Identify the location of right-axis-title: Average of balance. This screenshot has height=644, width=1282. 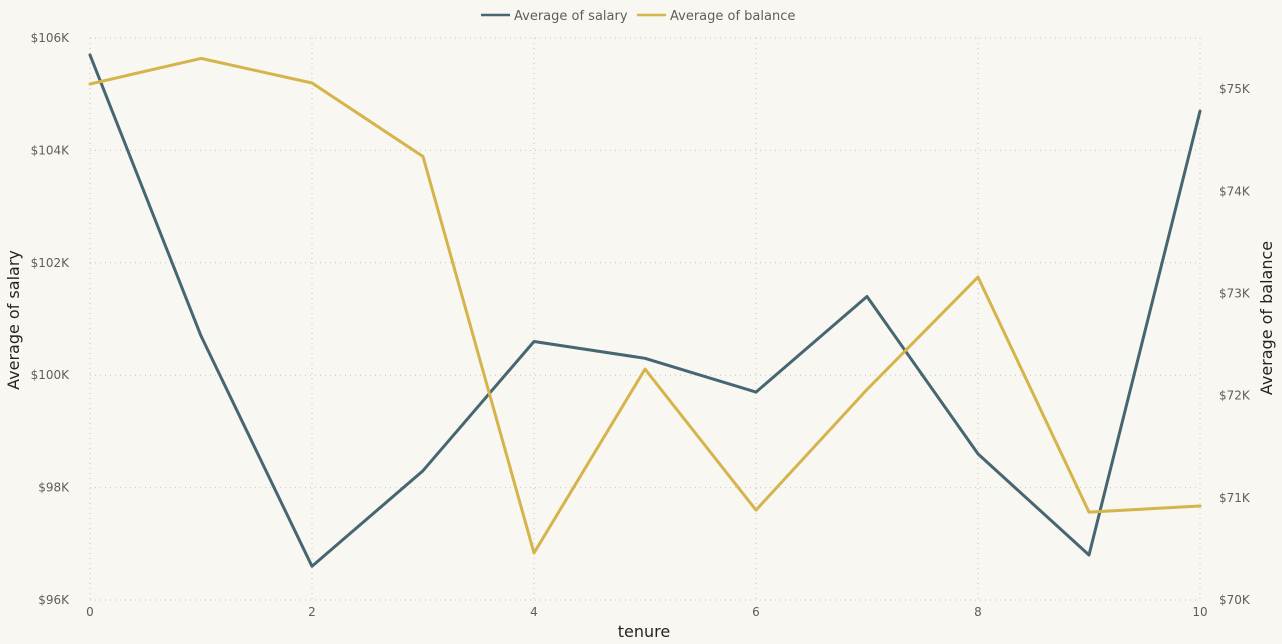
(1266, 318).